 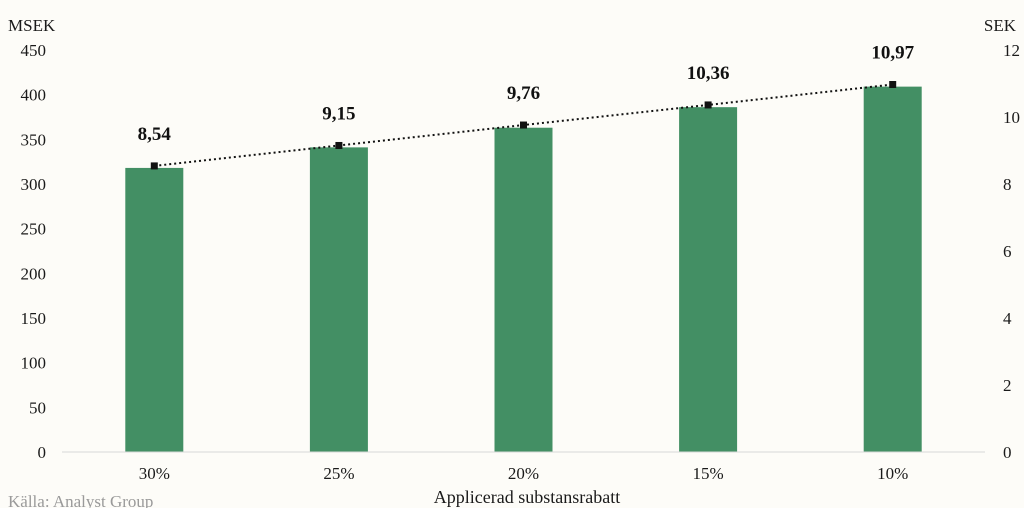 I want to click on left-axis-tick-label: 250, so click(x=34, y=229).